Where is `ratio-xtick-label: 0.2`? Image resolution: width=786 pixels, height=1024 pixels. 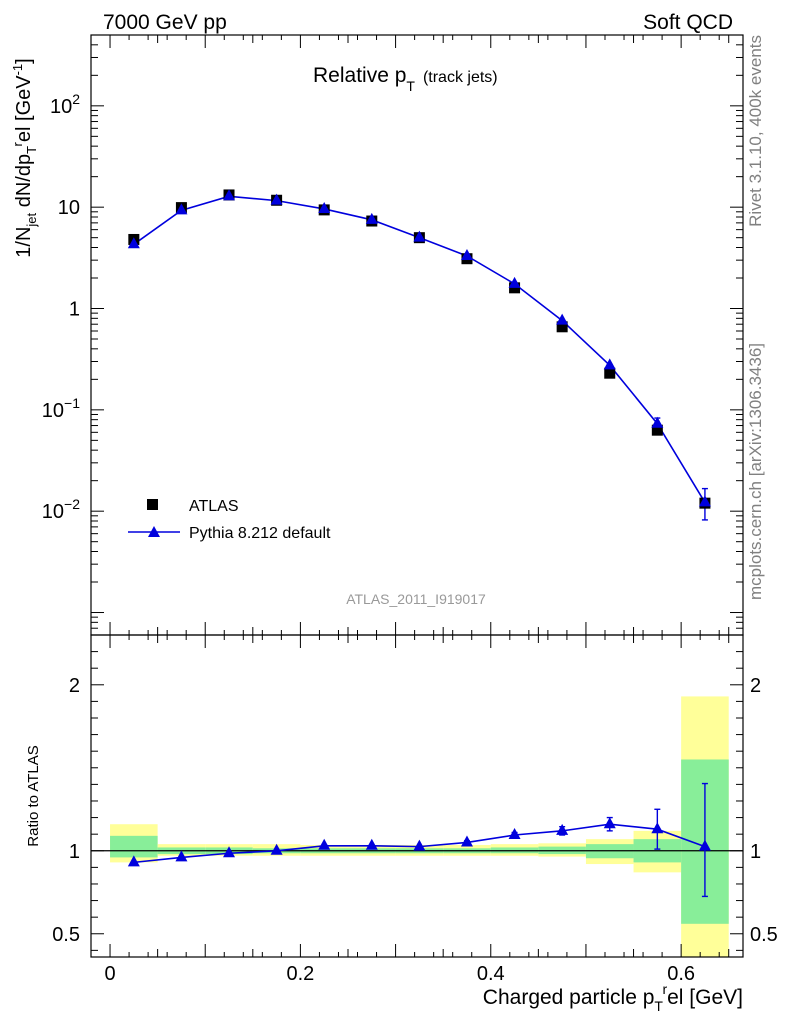 ratio-xtick-label: 0.2 is located at coordinates (300, 974).